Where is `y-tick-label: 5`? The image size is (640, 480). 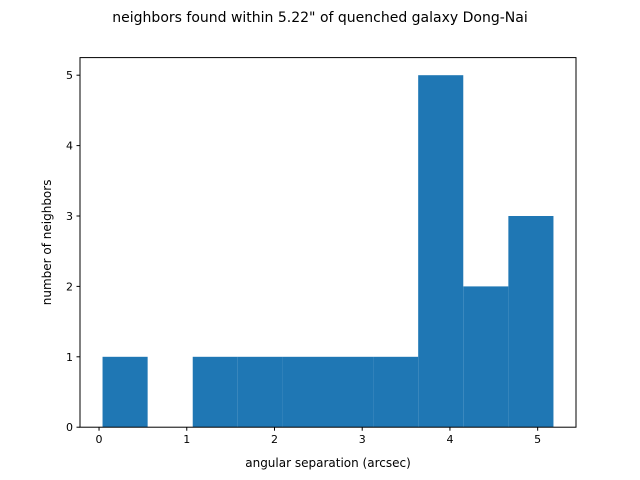
y-tick-label: 5 is located at coordinates (69, 75).